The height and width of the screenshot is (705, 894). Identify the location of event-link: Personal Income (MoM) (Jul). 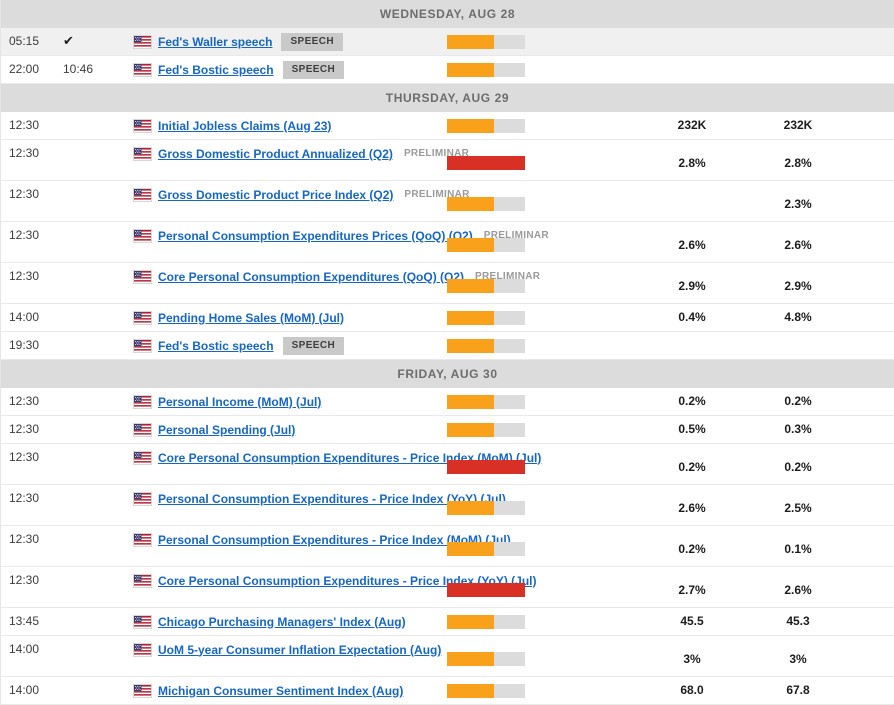
(240, 401).